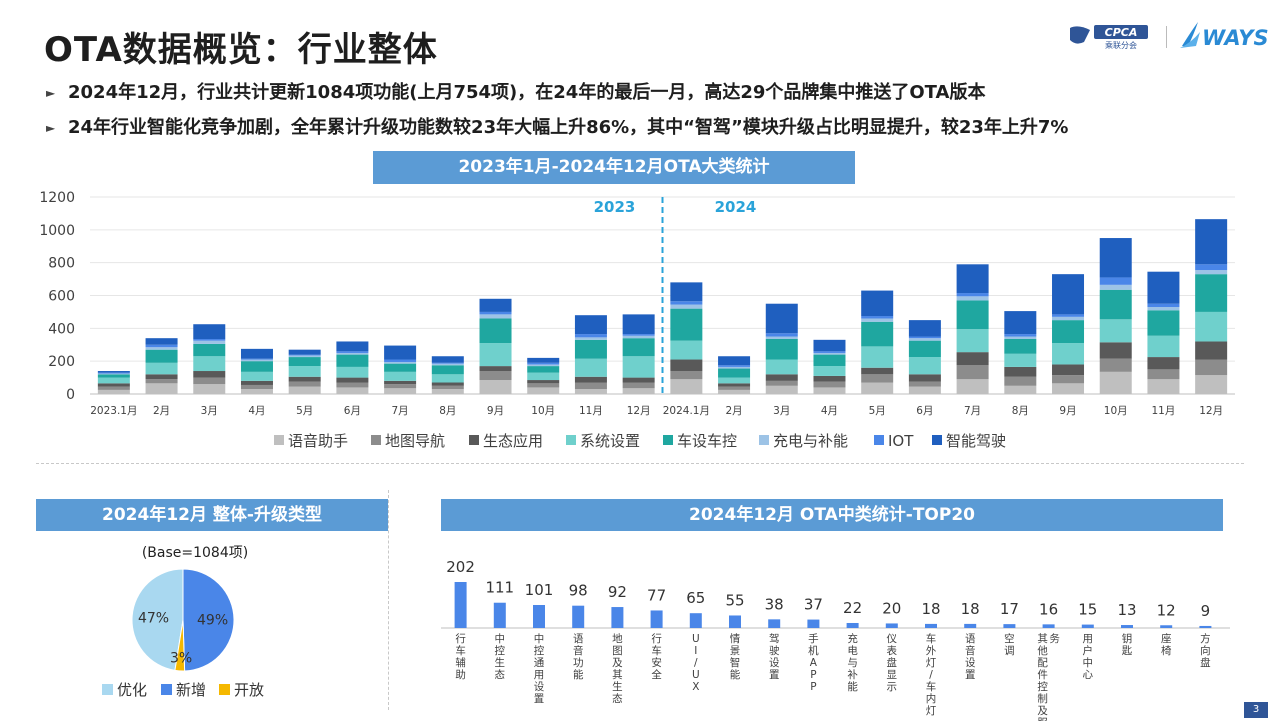  I want to click on bar-value-label: 22, so click(852, 608).